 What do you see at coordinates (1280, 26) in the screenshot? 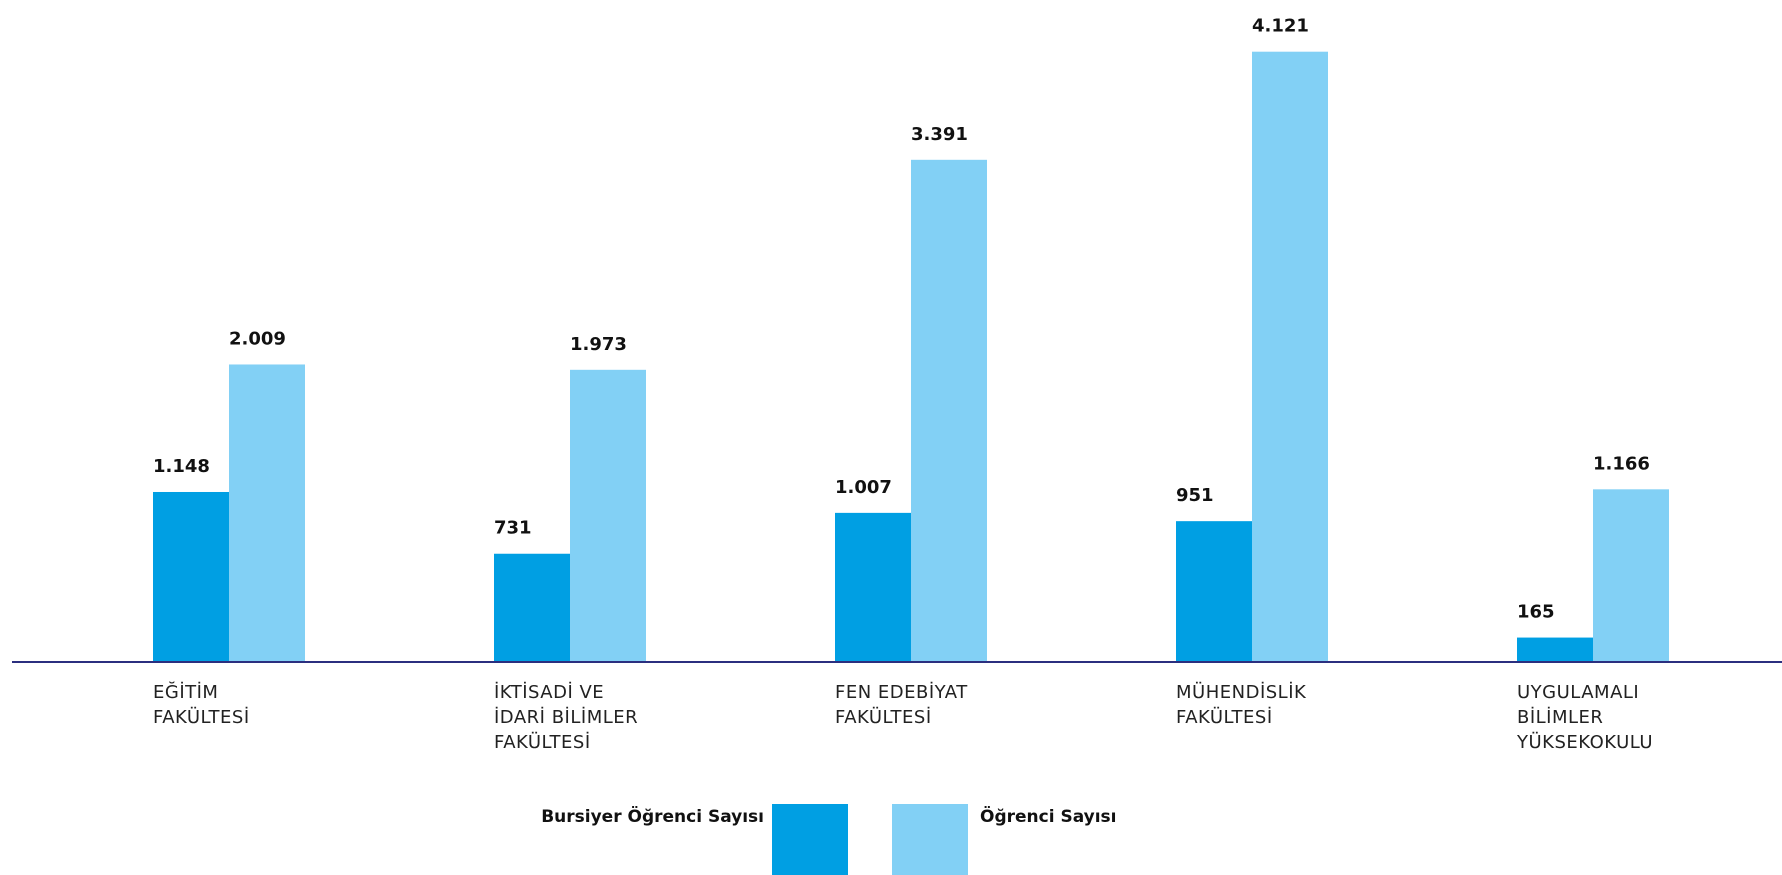
I see `data-label-ogrenci-3: 4.121` at bounding box center [1280, 26].